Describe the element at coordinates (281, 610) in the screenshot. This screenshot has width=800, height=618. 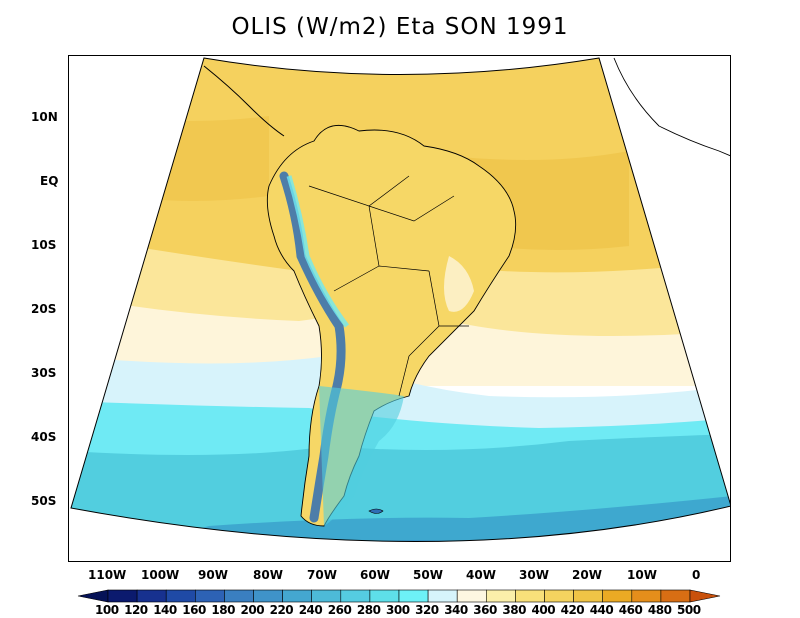
I see `colorbar-label: 220` at that location.